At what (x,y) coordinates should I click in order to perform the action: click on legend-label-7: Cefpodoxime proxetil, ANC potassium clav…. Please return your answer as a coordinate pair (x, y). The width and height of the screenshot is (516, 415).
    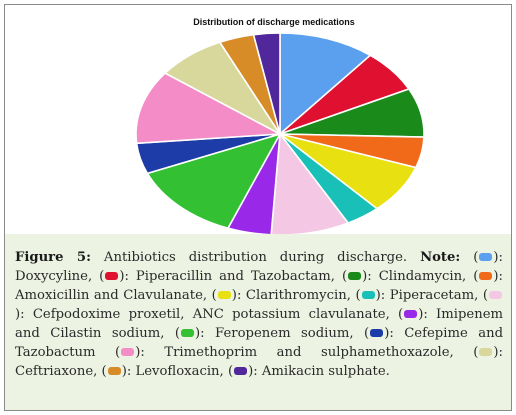
    Looking at the image, I should click on (211, 314).